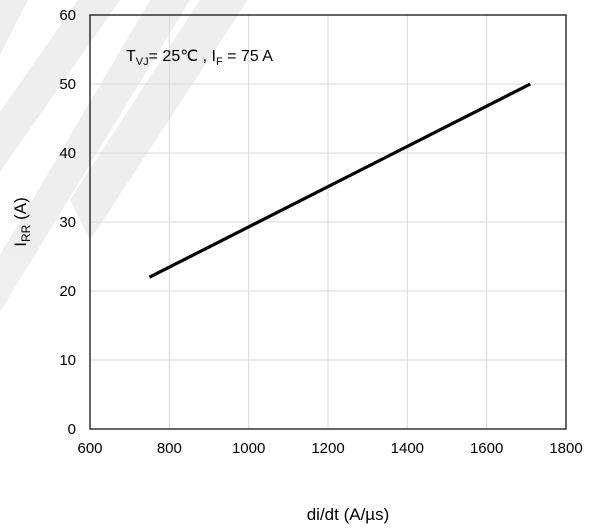 The image size is (606, 528). What do you see at coordinates (407, 448) in the screenshot?
I see `x-tick-label: 1400` at bounding box center [407, 448].